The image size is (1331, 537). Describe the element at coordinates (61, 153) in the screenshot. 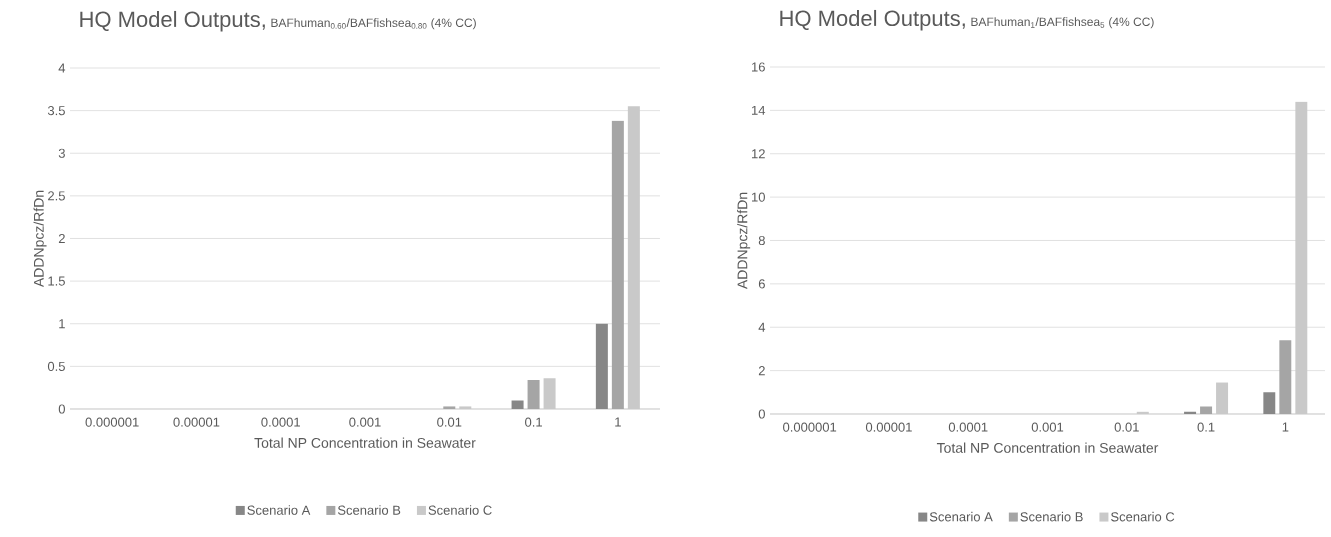

I see `y-tick-label: 3` at that location.